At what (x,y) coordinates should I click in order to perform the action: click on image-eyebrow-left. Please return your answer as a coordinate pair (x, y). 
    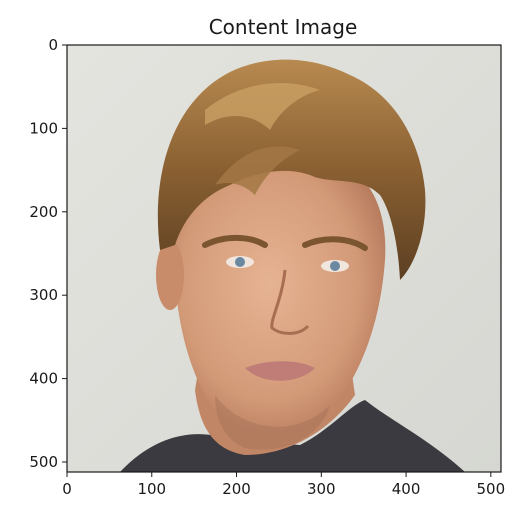
    Looking at the image, I should click on (235, 241).